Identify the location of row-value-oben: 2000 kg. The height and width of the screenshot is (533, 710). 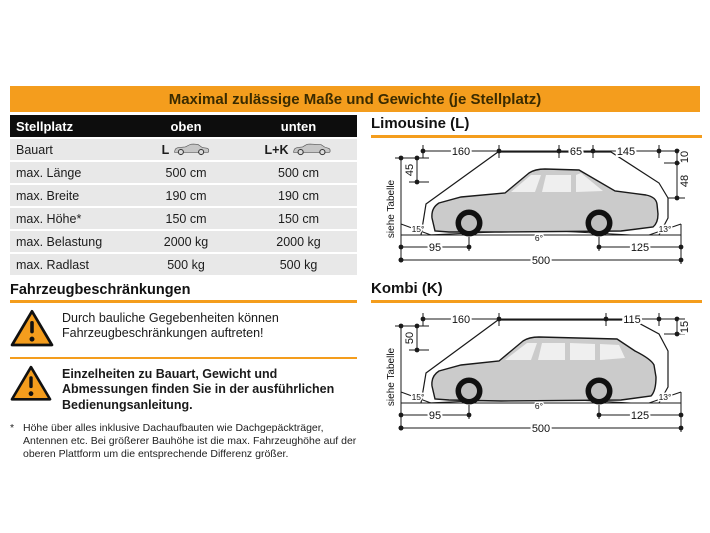
(186, 241).